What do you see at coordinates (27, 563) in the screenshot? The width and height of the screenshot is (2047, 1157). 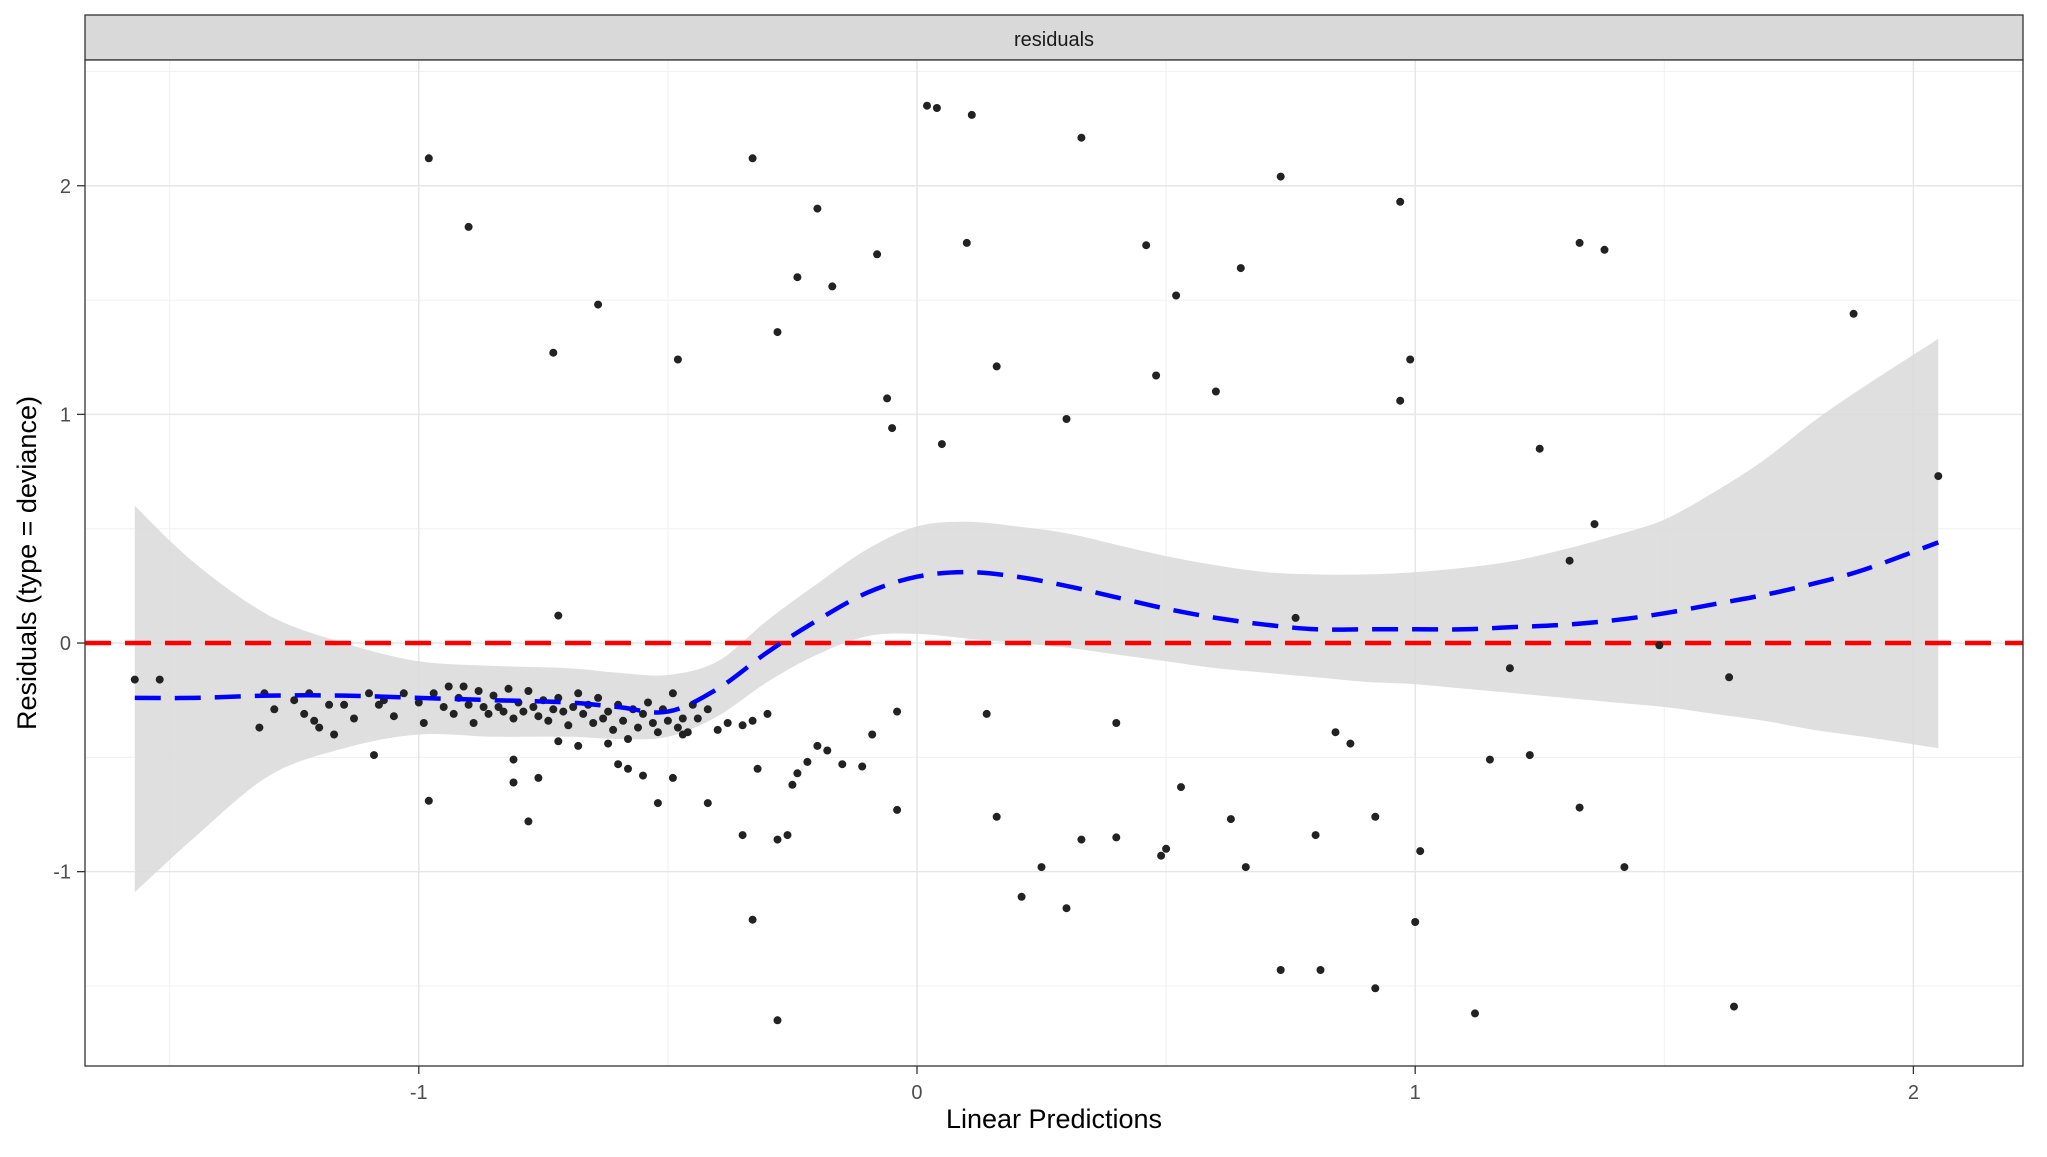 I see `y-axis-title: Residuals (type = deviance)` at bounding box center [27, 563].